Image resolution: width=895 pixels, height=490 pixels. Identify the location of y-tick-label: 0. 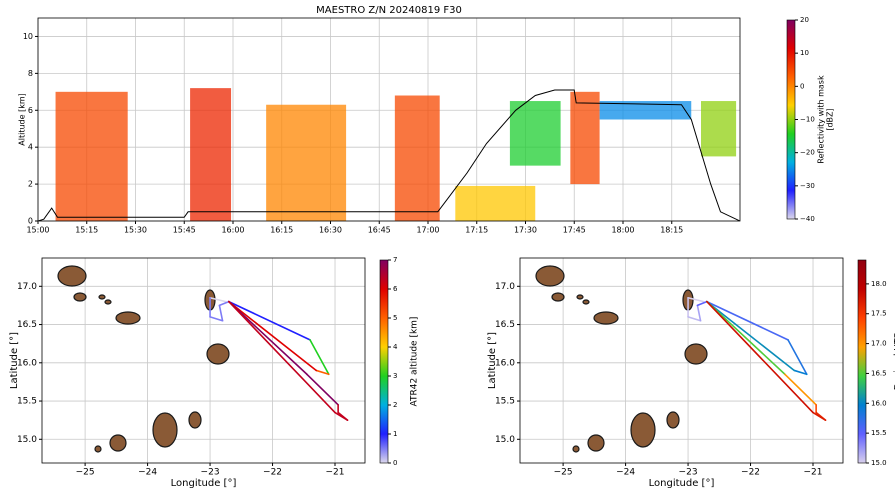
(30, 221).